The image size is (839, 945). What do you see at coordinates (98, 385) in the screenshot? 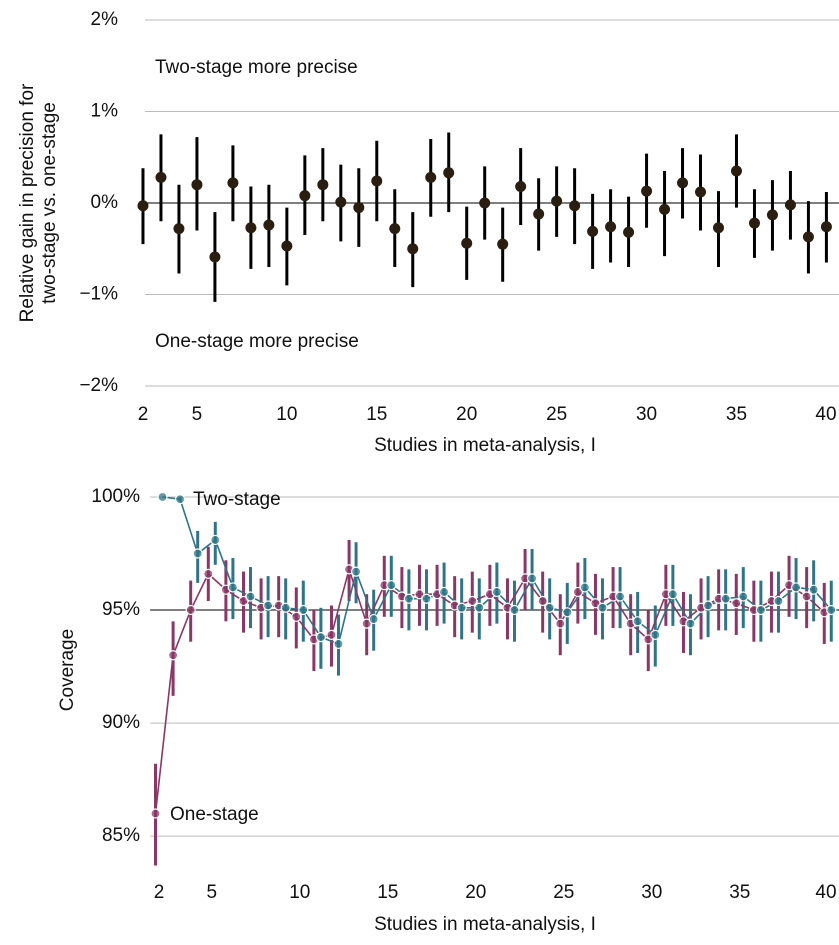
I see `y-tick-label: −2%` at bounding box center [98, 385].